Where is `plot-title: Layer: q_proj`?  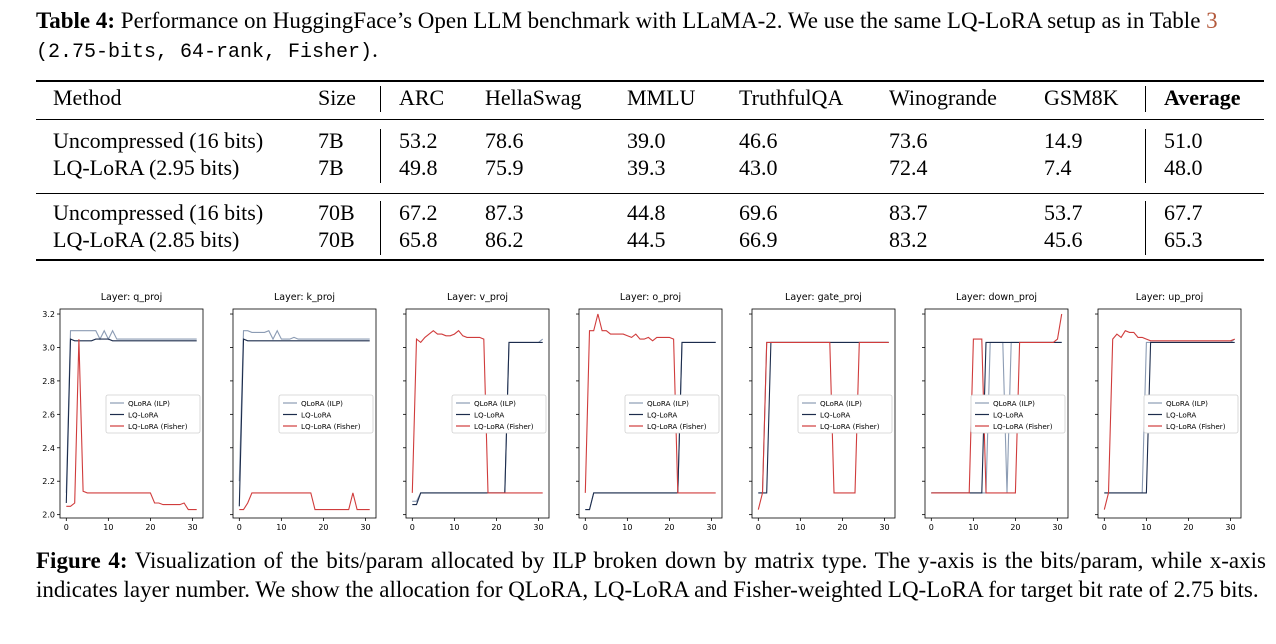 plot-title: Layer: q_proj is located at coordinates (132, 297).